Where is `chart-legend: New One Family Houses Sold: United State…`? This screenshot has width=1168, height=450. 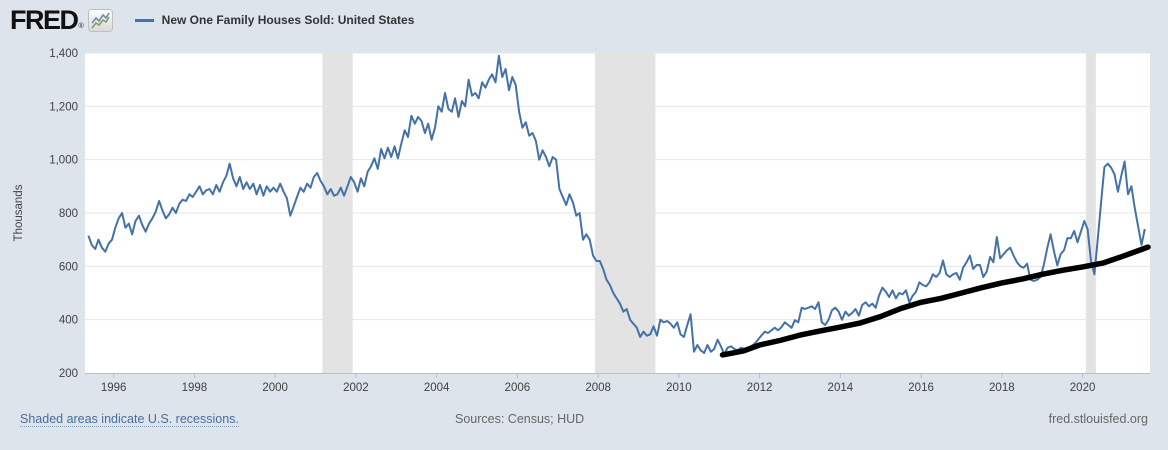 chart-legend: New One Family Houses Sold: United State… is located at coordinates (274, 20).